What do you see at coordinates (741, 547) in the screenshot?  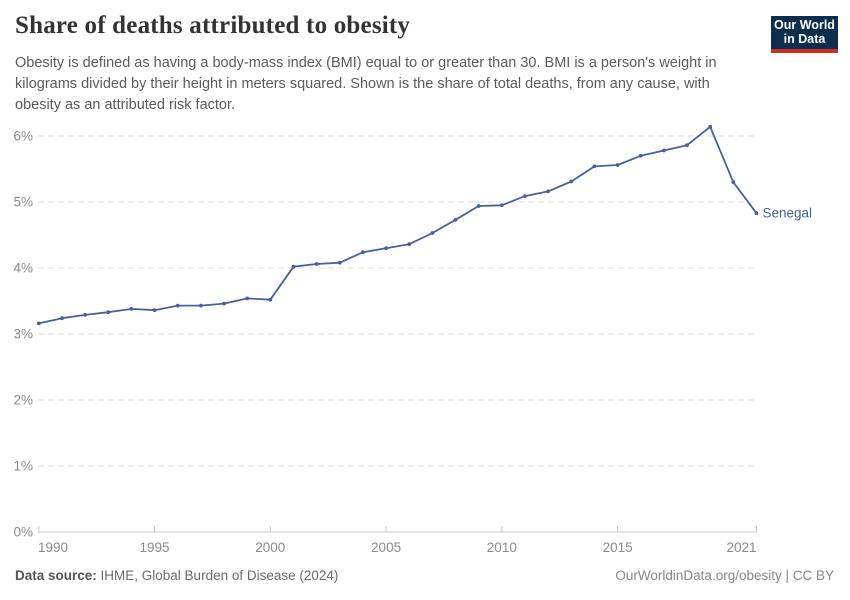 I see `x-tick-label: 2021` at bounding box center [741, 547].